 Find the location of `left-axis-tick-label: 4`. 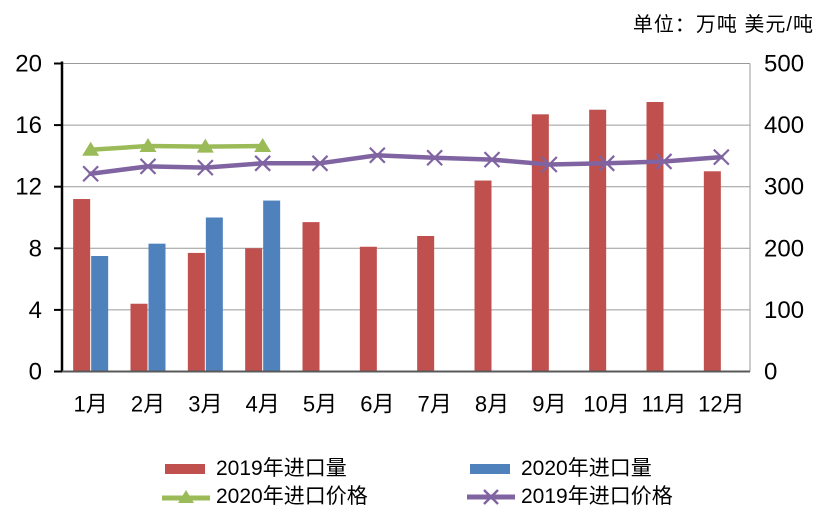

left-axis-tick-label: 4 is located at coordinates (35, 310).